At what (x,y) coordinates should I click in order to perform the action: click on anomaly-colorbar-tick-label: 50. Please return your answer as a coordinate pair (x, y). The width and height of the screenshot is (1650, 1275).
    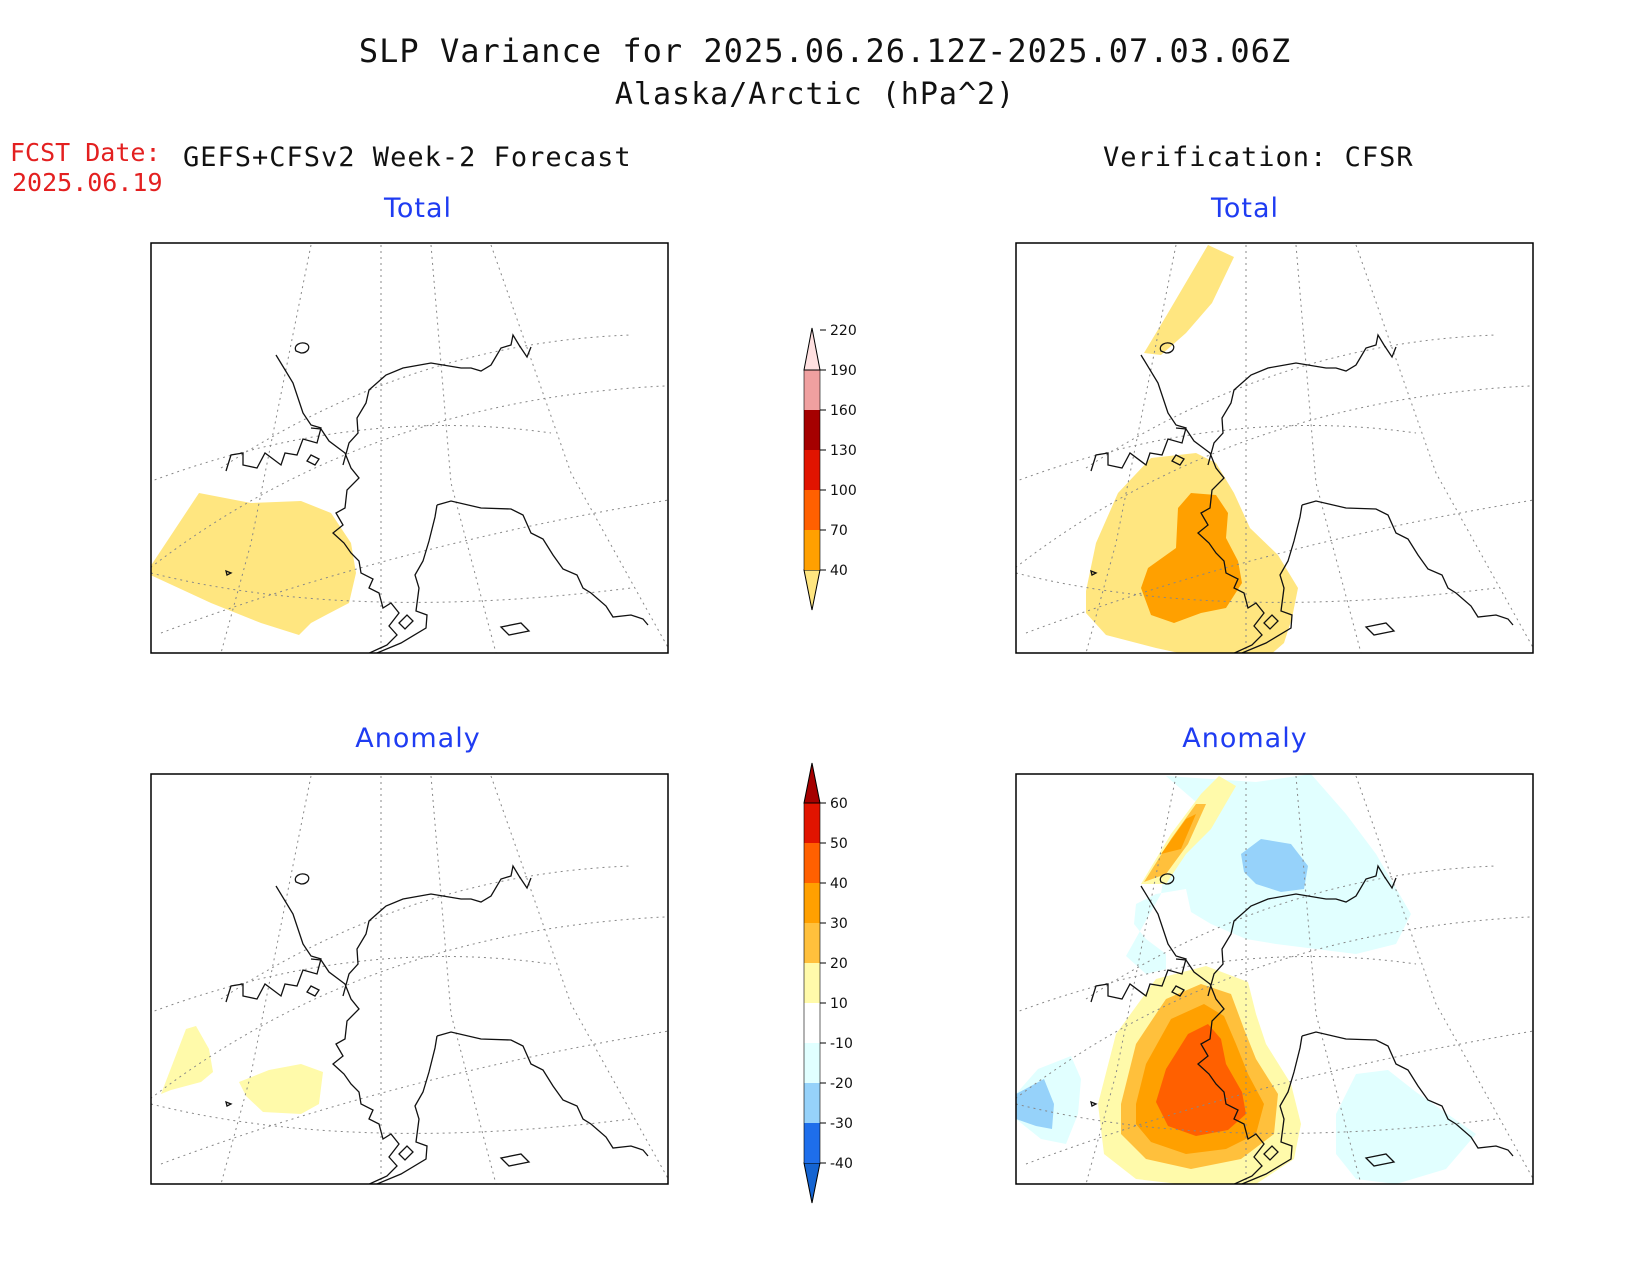
    Looking at the image, I should click on (839, 844).